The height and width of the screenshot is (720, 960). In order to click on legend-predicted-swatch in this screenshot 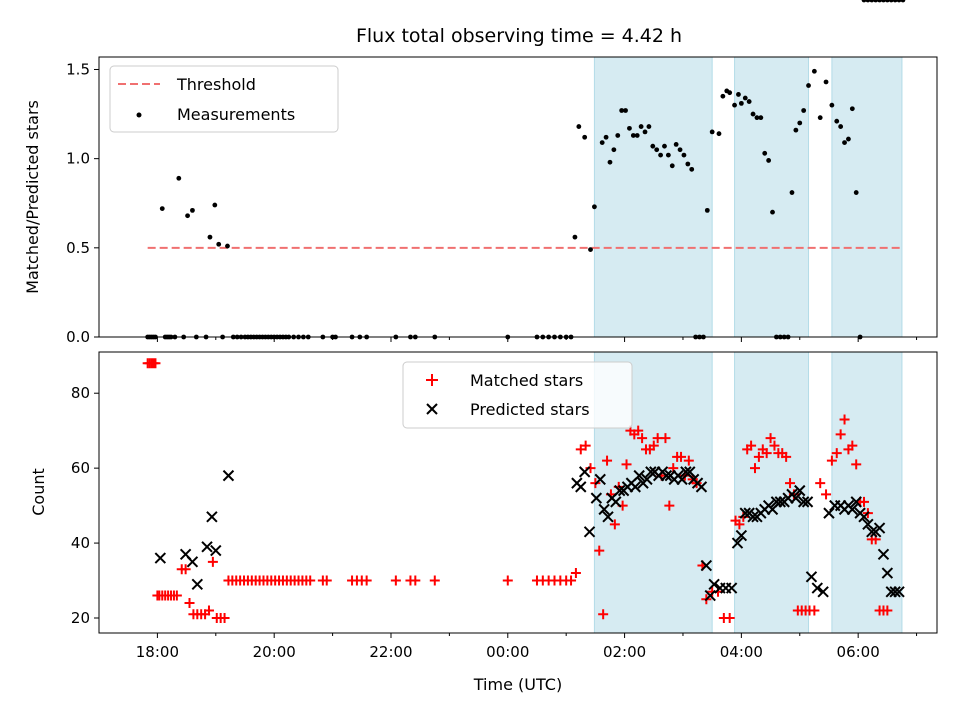, I will do `click(432, 409)`.